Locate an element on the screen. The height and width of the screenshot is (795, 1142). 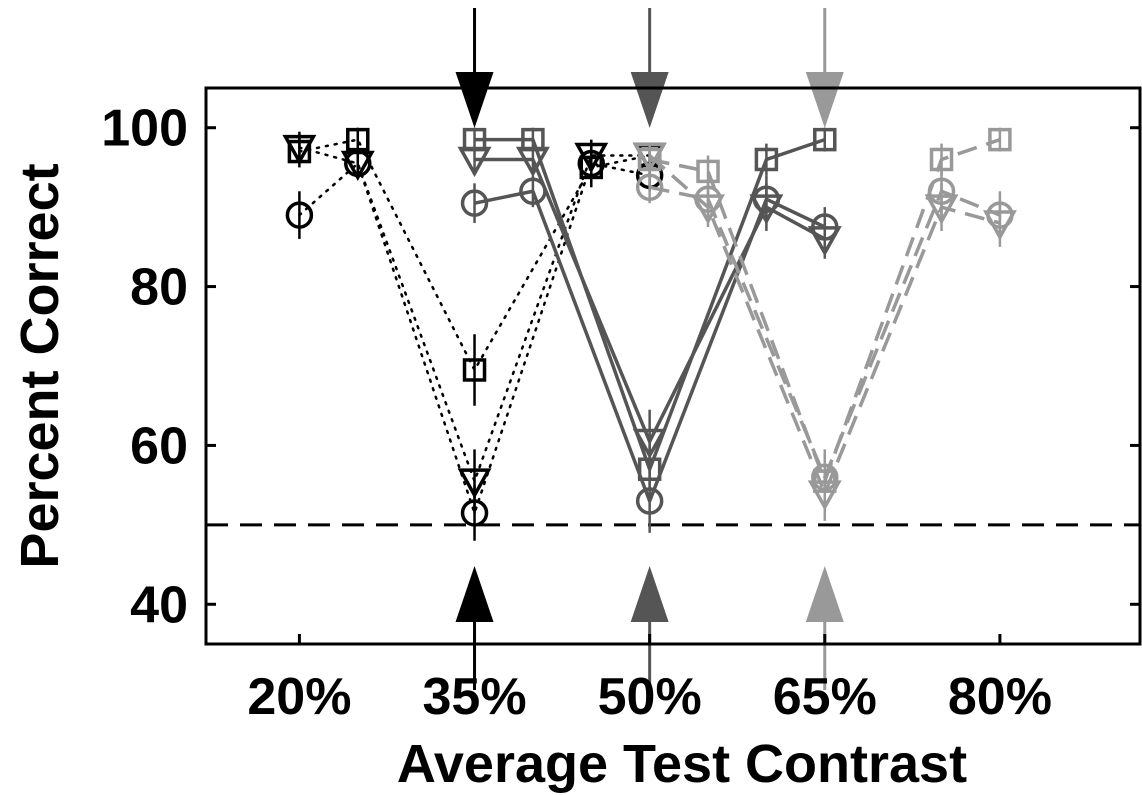
y-tick-label: 100 is located at coordinates (144, 129).